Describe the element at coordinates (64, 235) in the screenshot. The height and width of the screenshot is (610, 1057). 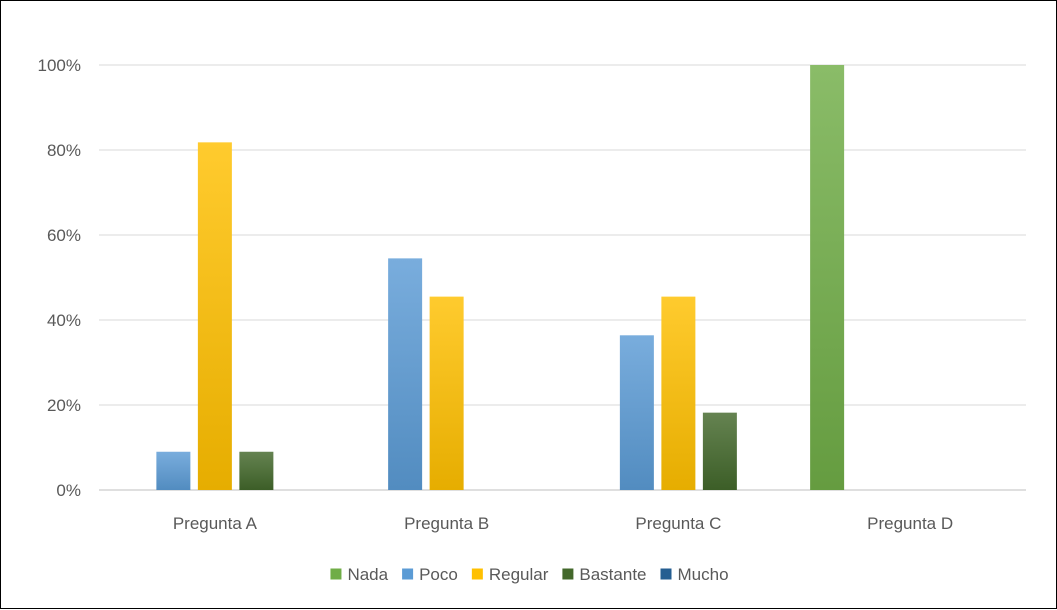
I see `y-tick-label: 60%` at that location.